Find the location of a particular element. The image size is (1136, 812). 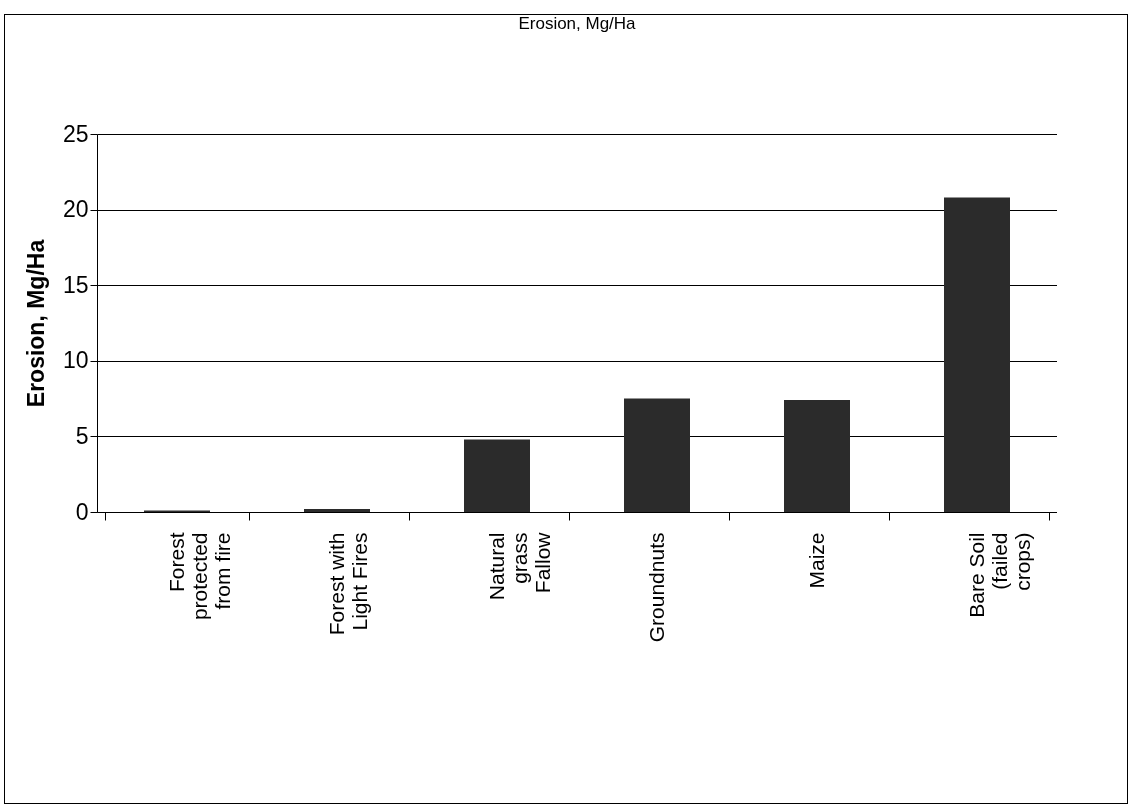

x-tick-label: Groundnuts is located at coordinates (656, 587).